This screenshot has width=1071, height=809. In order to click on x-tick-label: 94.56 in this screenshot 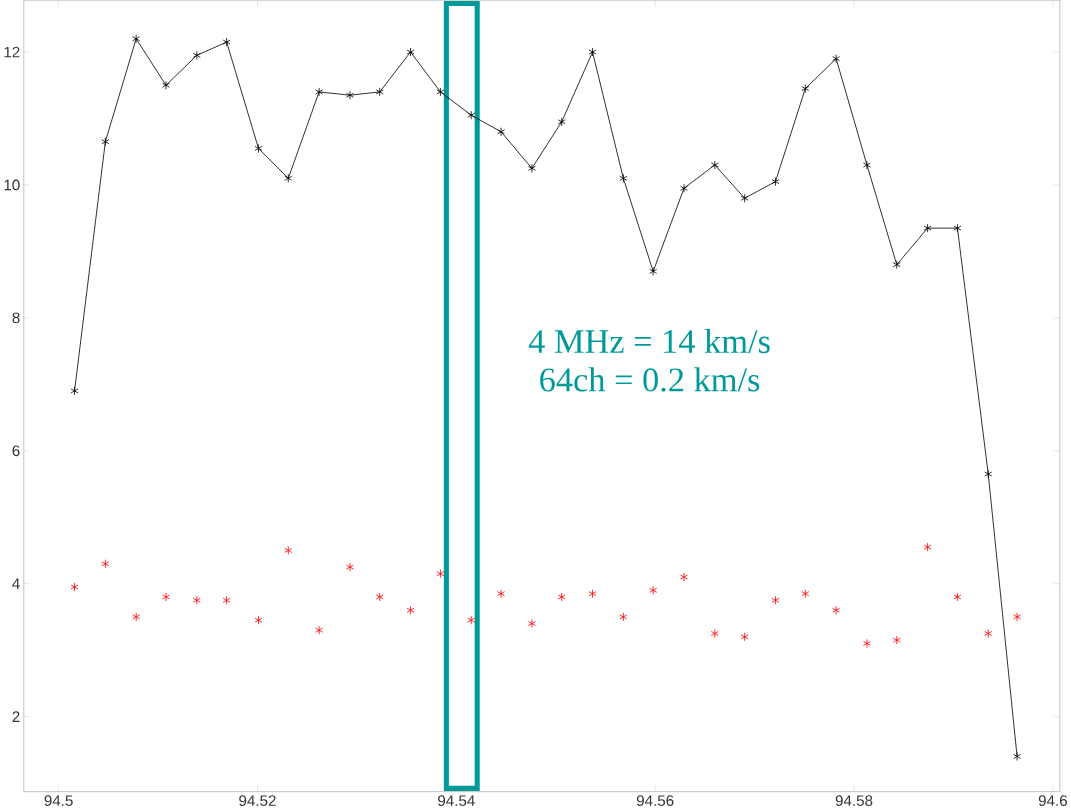, I will do `click(655, 800)`.